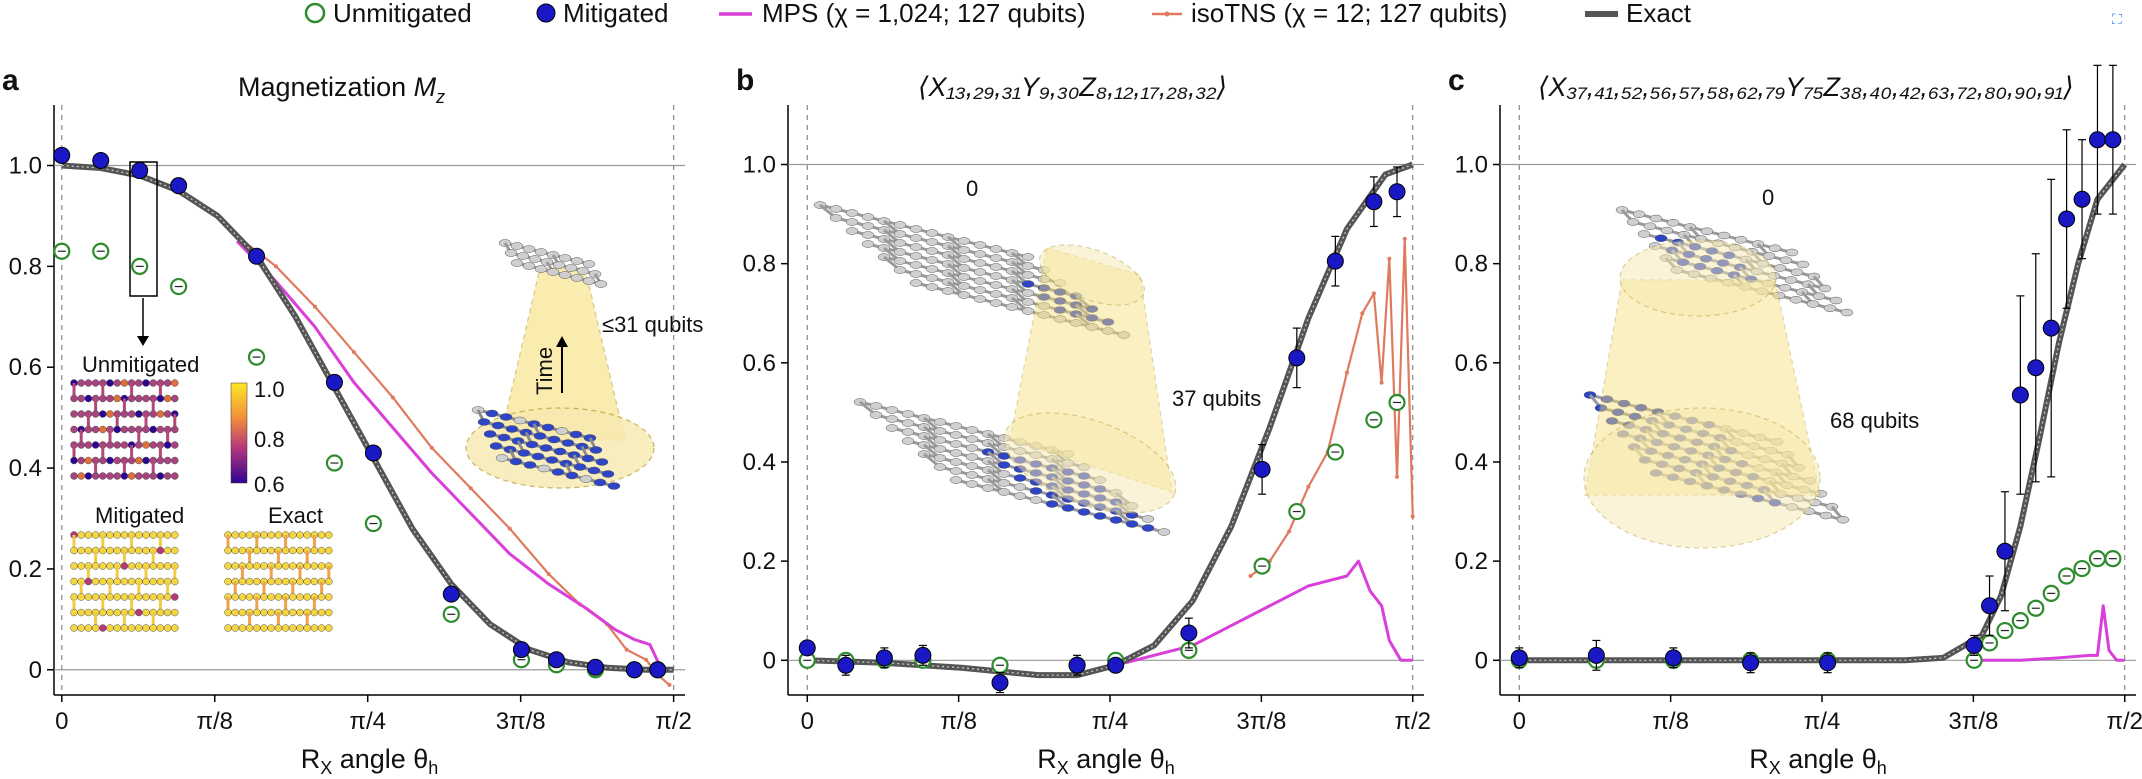 The width and height of the screenshot is (2142, 779). I want to click on expand-icon: ⛶, so click(2117, 19).